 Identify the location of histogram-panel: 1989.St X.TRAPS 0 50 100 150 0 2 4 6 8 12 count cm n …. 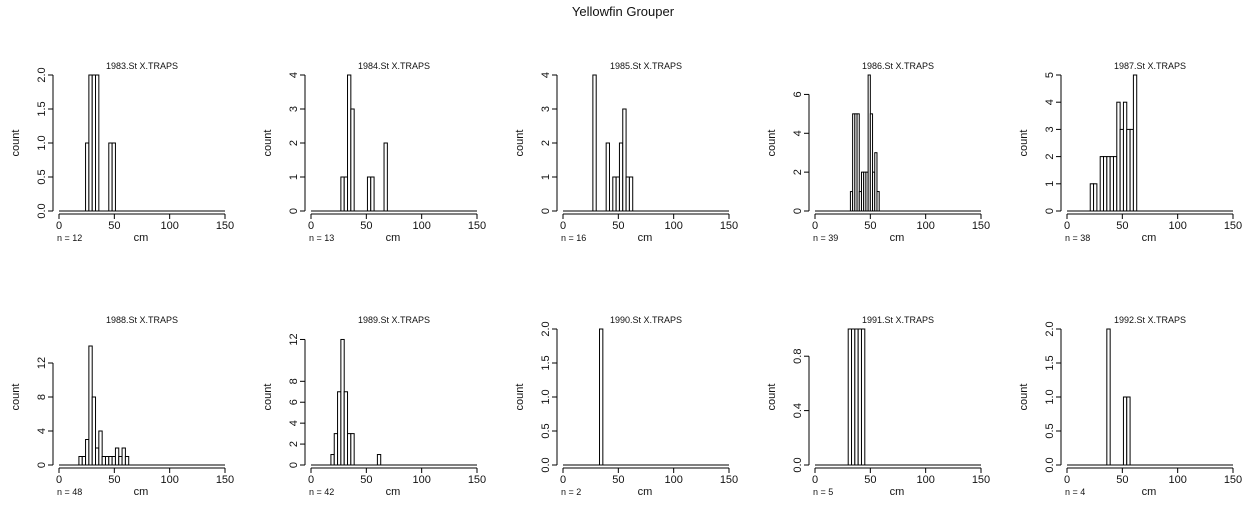
(374, 406).